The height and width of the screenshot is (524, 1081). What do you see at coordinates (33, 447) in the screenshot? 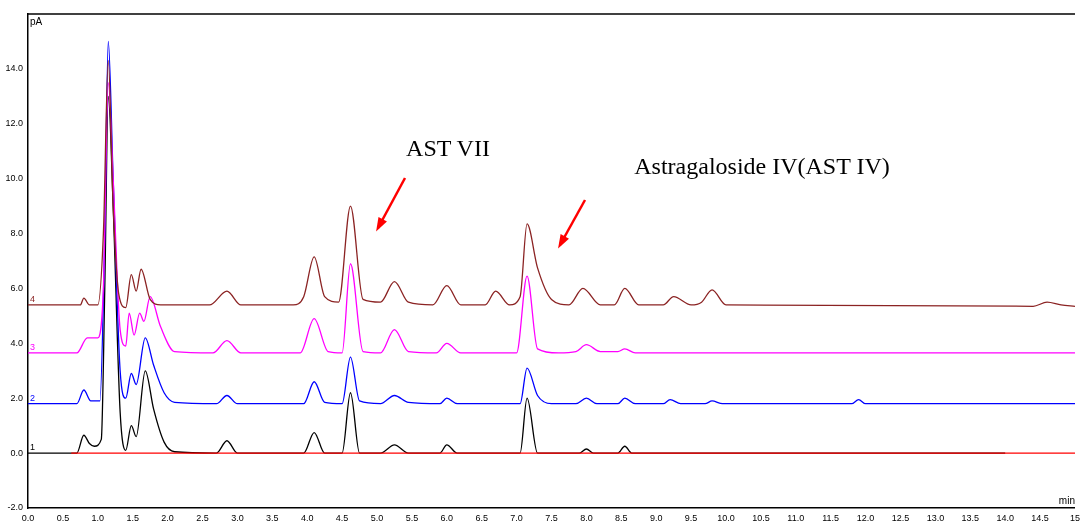
I see `series-label: 1` at bounding box center [33, 447].